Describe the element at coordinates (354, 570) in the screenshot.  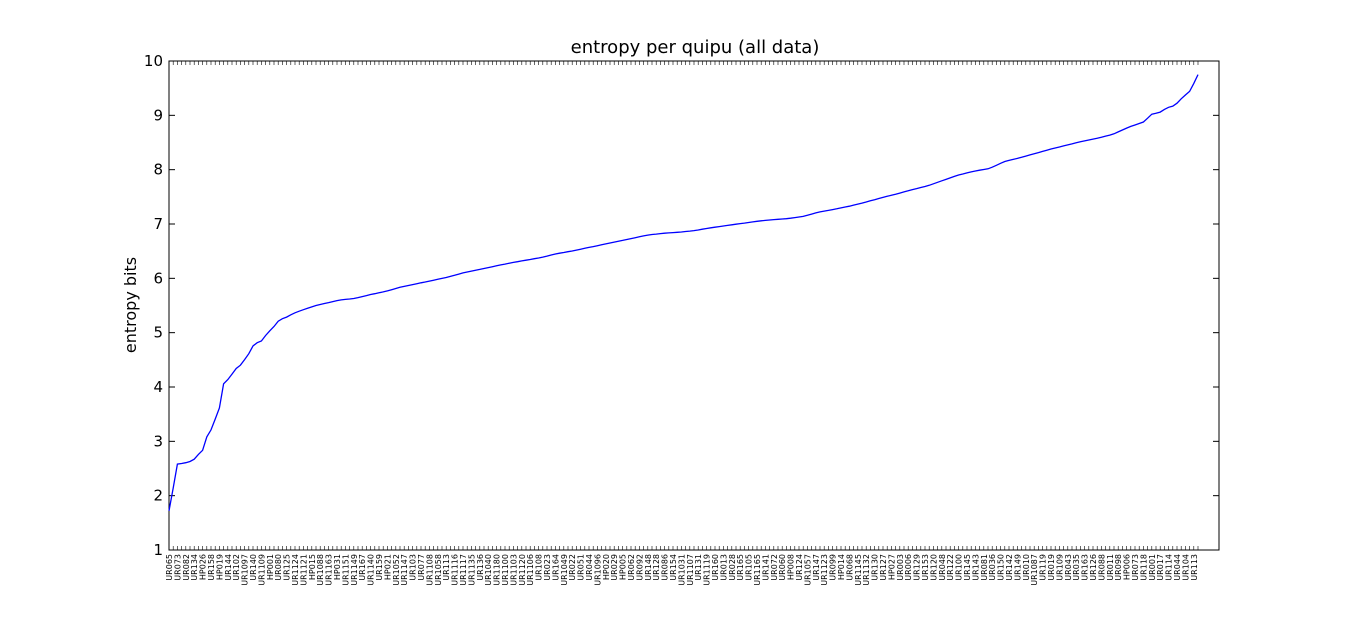
I see `x-tick-label: UR1149` at that location.